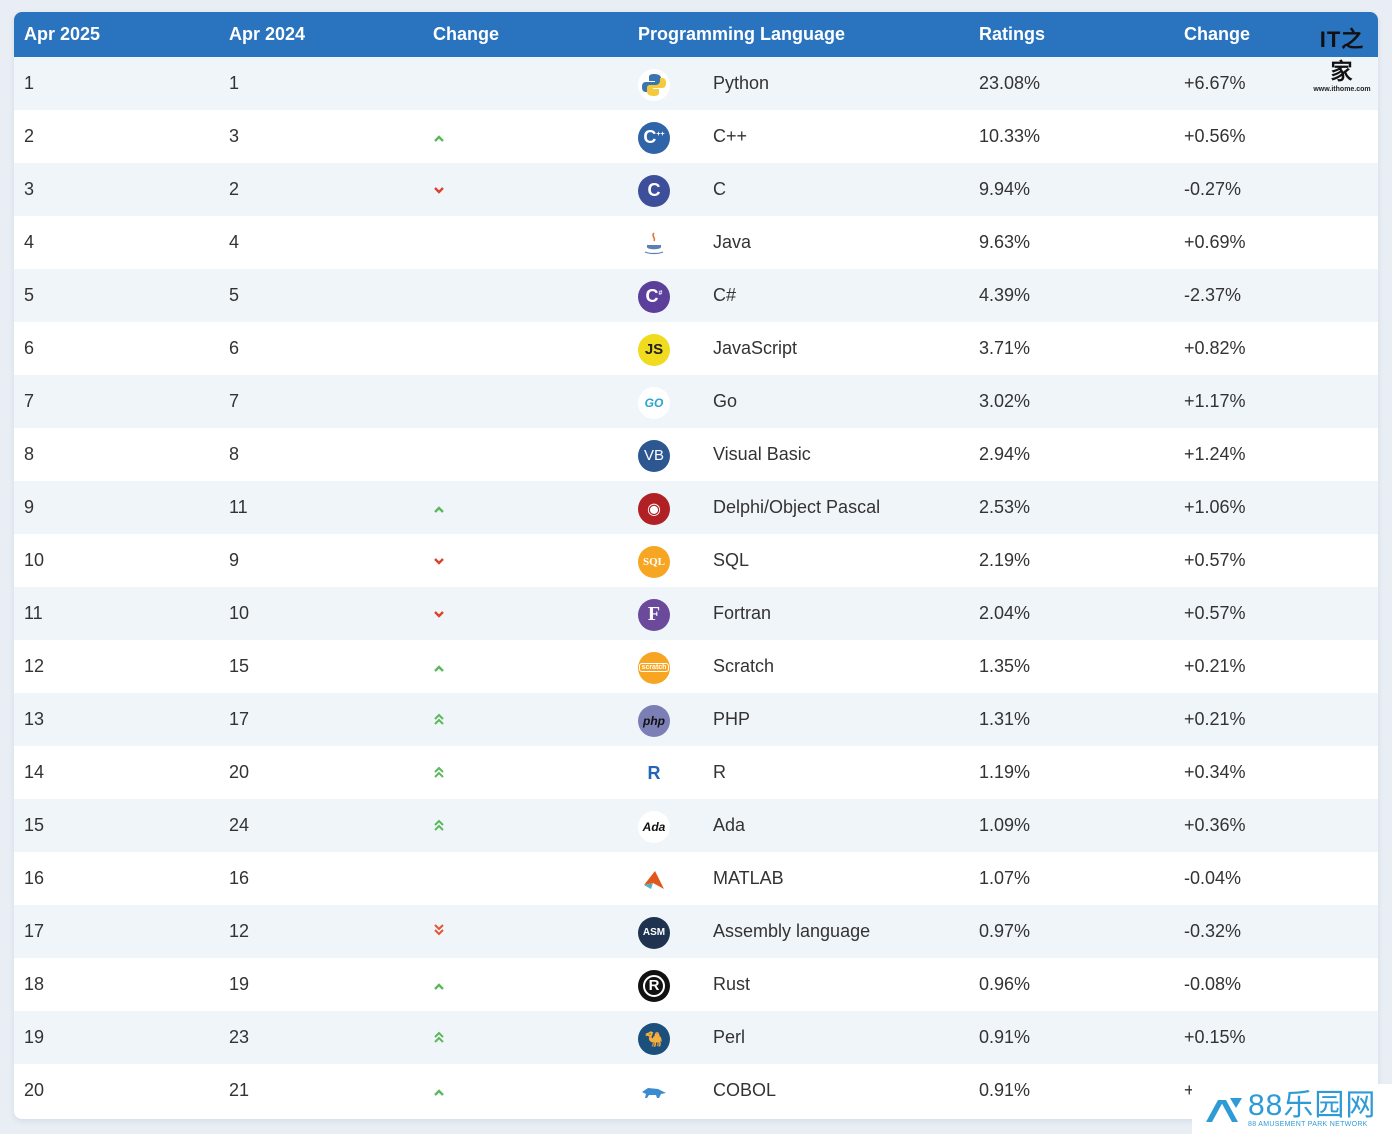 This screenshot has width=1392, height=1134. What do you see at coordinates (654, 879) in the screenshot?
I see `language-icon-cell` at bounding box center [654, 879].